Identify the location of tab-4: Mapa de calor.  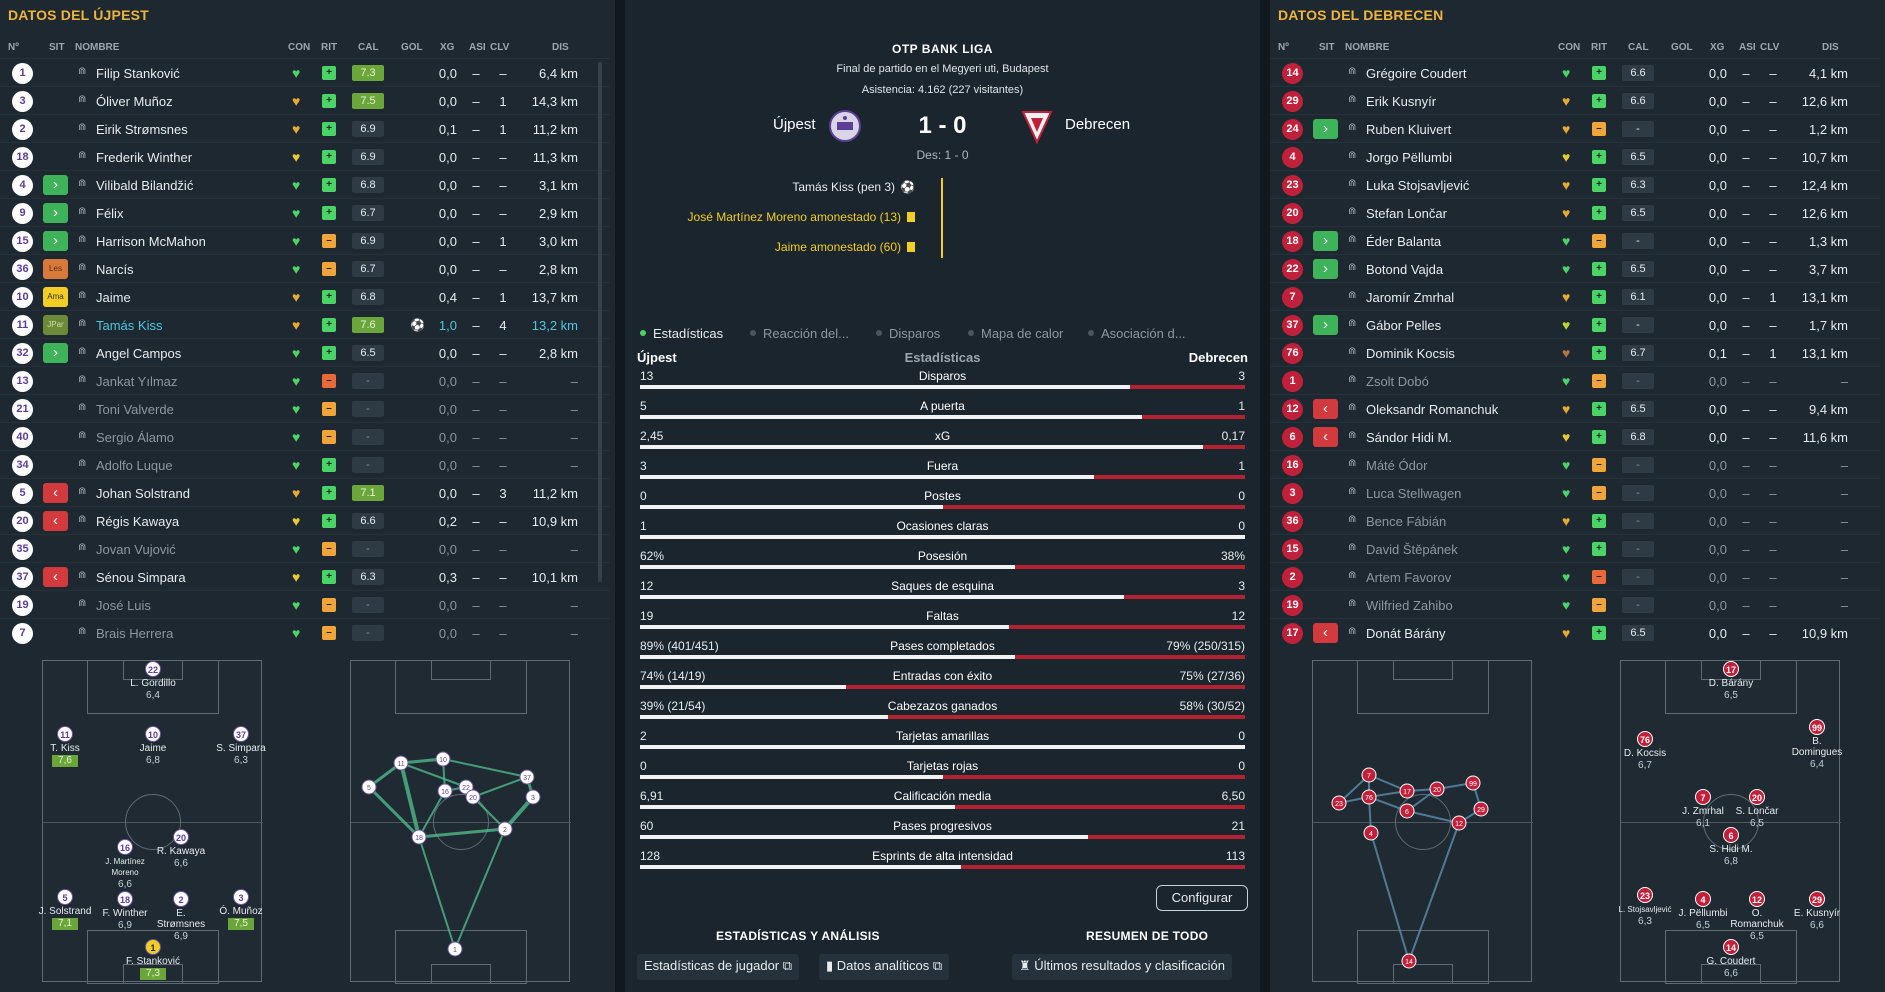
(1015, 333).